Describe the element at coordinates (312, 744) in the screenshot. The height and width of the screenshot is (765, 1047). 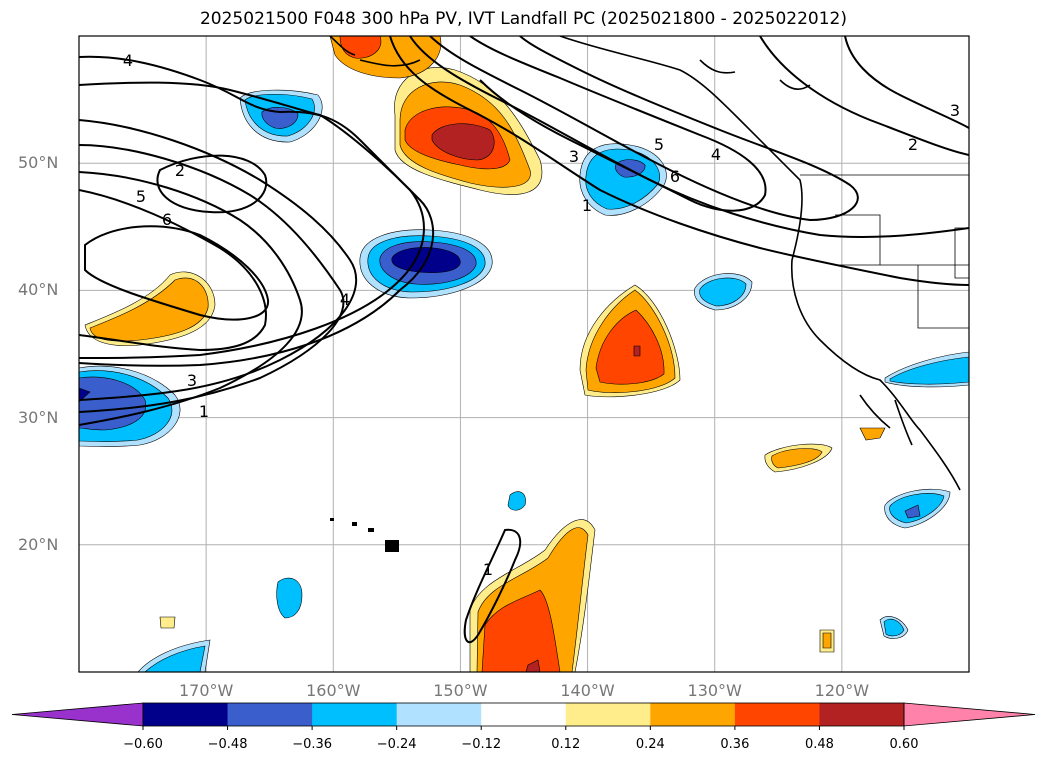
I see `colorbar-tick-label: −0.36` at that location.